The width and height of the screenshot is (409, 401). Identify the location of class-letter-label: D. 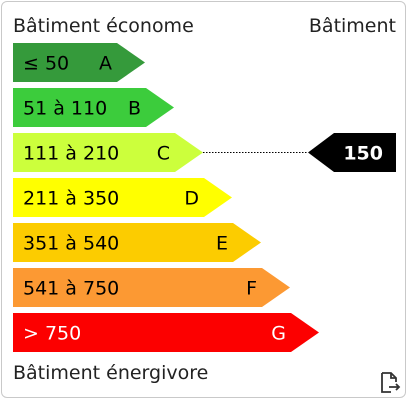
(191, 199).